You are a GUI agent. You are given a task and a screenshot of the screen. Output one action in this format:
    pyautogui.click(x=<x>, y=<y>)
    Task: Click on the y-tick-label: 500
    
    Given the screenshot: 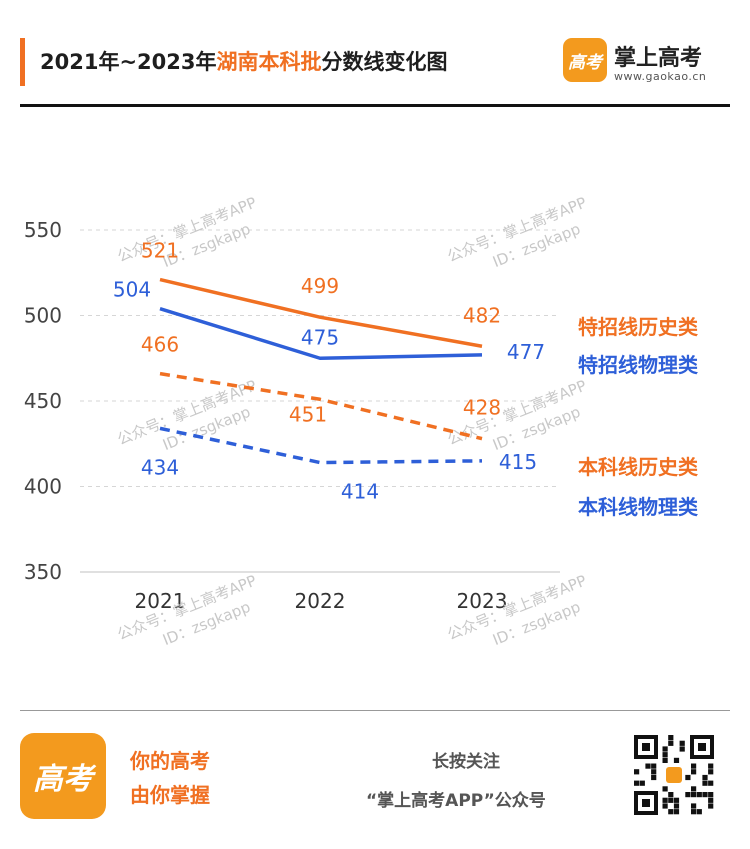 What is the action you would take?
    pyautogui.click(x=43, y=316)
    